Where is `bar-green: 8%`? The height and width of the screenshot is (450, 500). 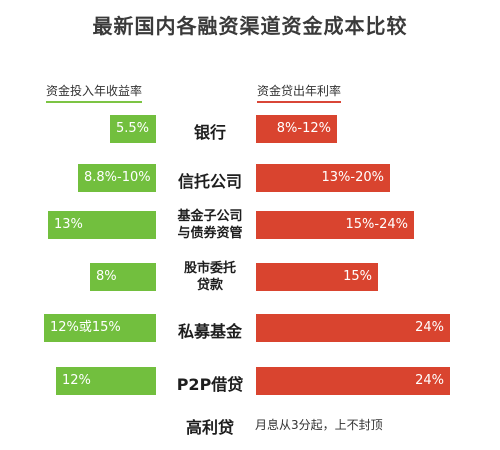 bar-green: 8% is located at coordinates (123, 277).